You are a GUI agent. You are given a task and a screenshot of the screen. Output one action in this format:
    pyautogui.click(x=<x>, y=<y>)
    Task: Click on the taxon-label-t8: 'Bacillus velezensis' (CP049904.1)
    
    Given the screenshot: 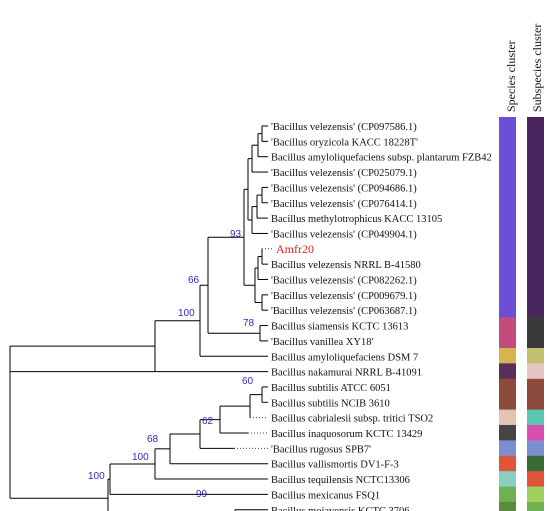 What is the action you would take?
    pyautogui.click(x=344, y=234)
    